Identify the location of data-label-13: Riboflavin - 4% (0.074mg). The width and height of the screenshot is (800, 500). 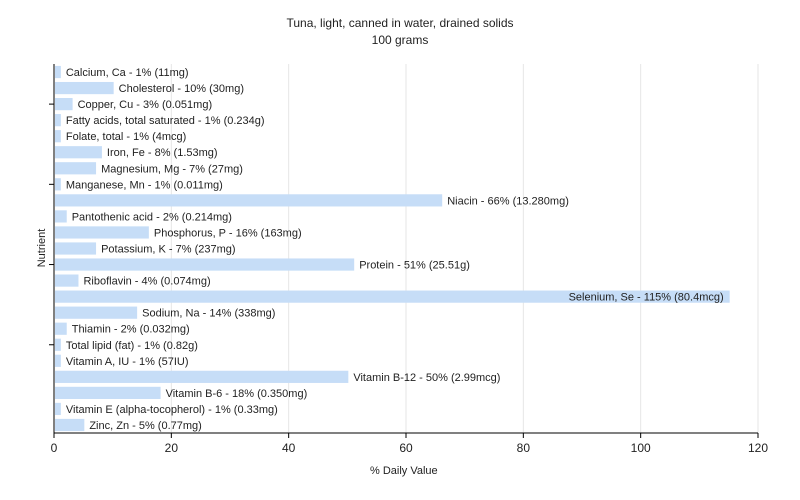
(146, 282).